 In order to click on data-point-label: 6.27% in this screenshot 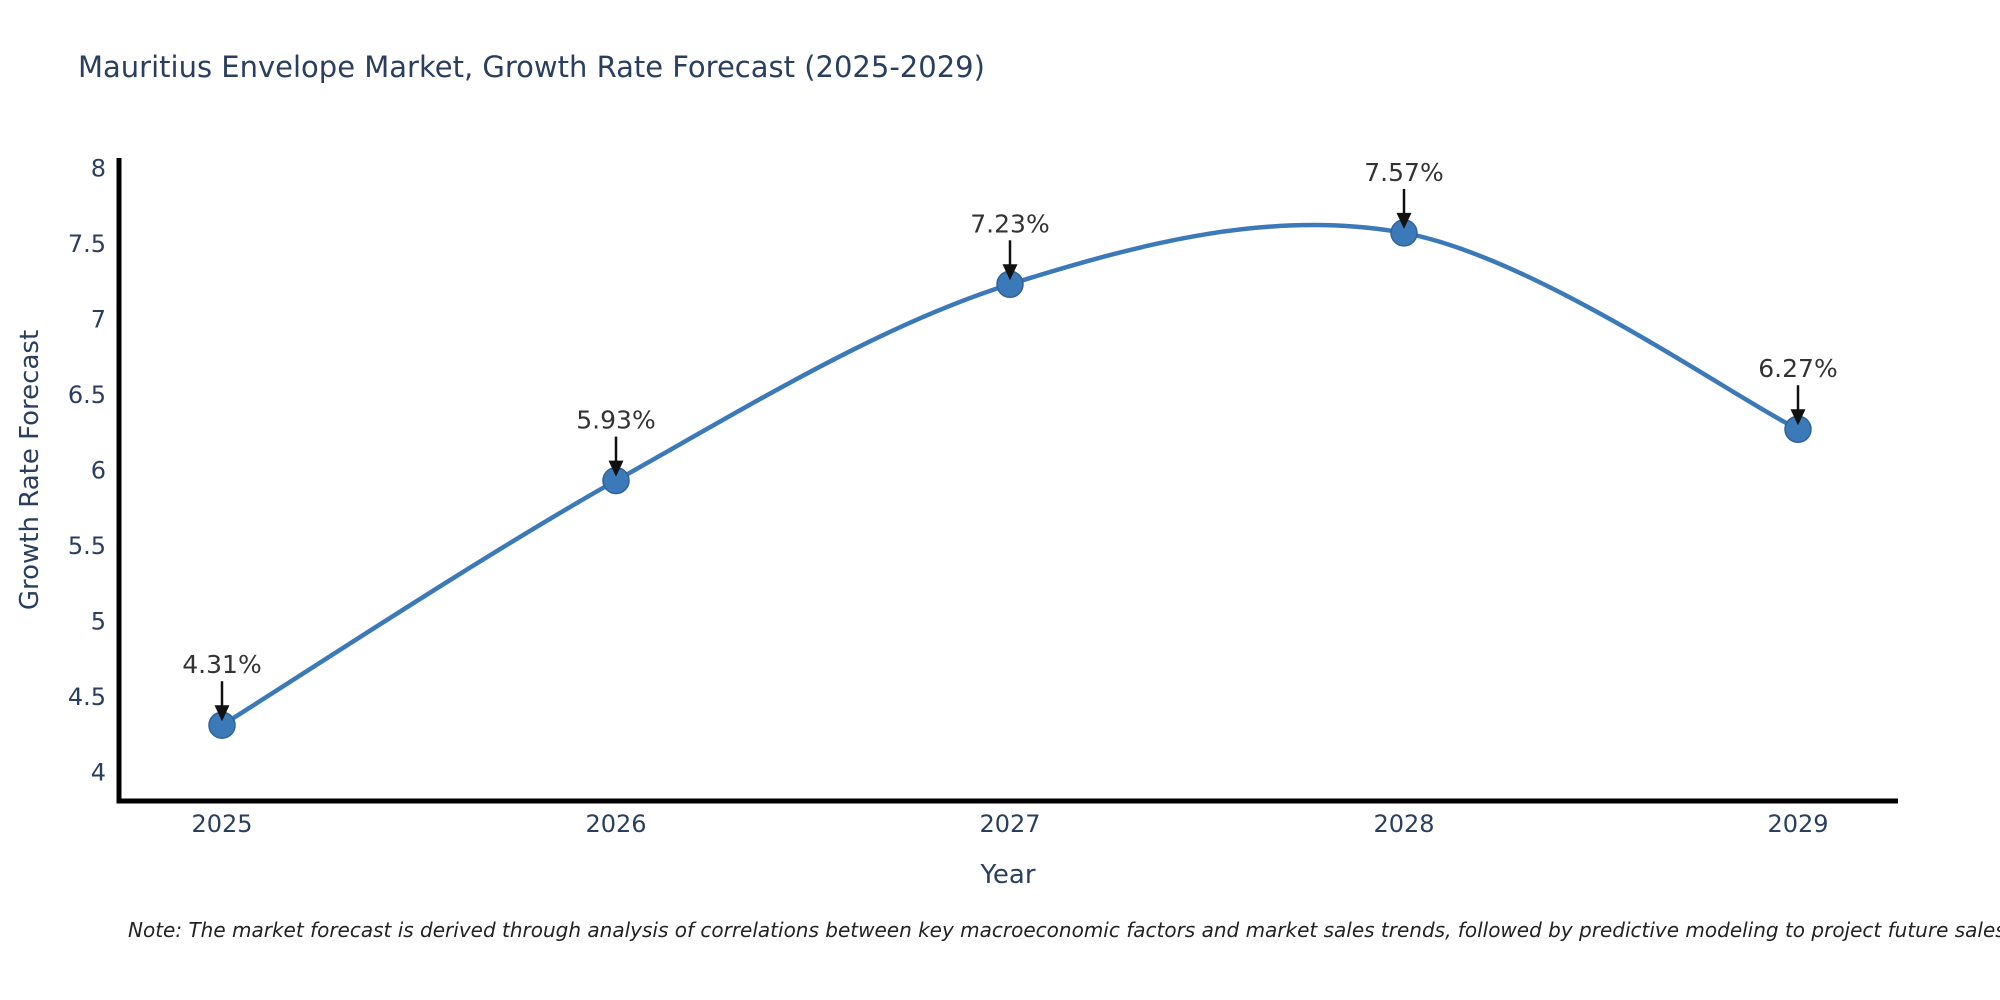, I will do `click(1797, 368)`.